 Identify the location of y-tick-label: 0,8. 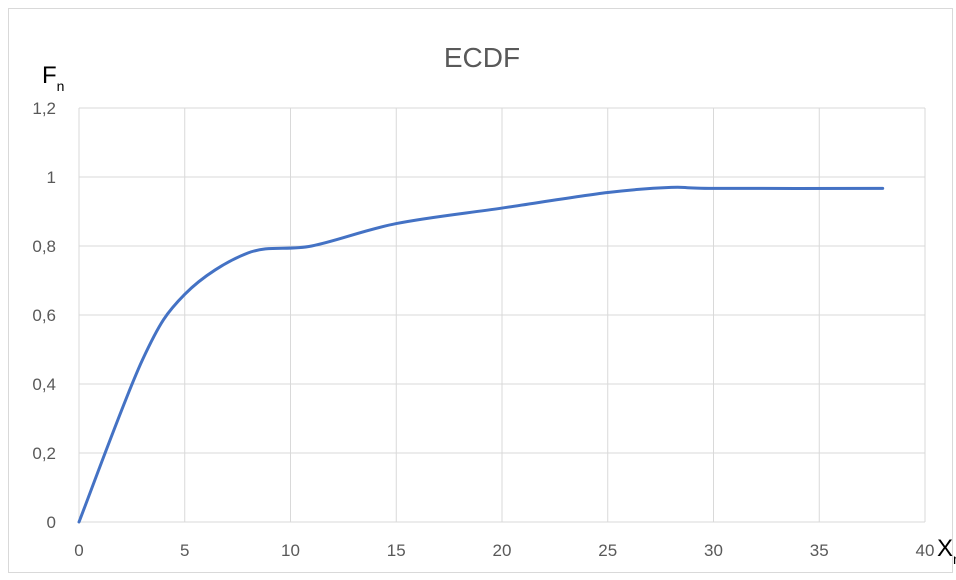
(44, 246).